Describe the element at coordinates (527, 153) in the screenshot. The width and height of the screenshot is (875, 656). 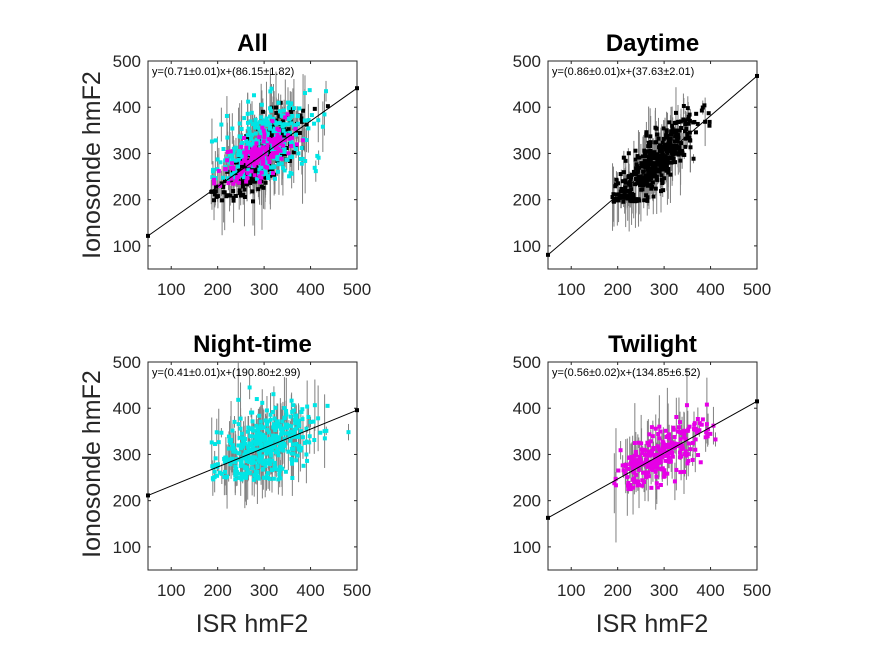
I see `y-tick-label: 300` at that location.